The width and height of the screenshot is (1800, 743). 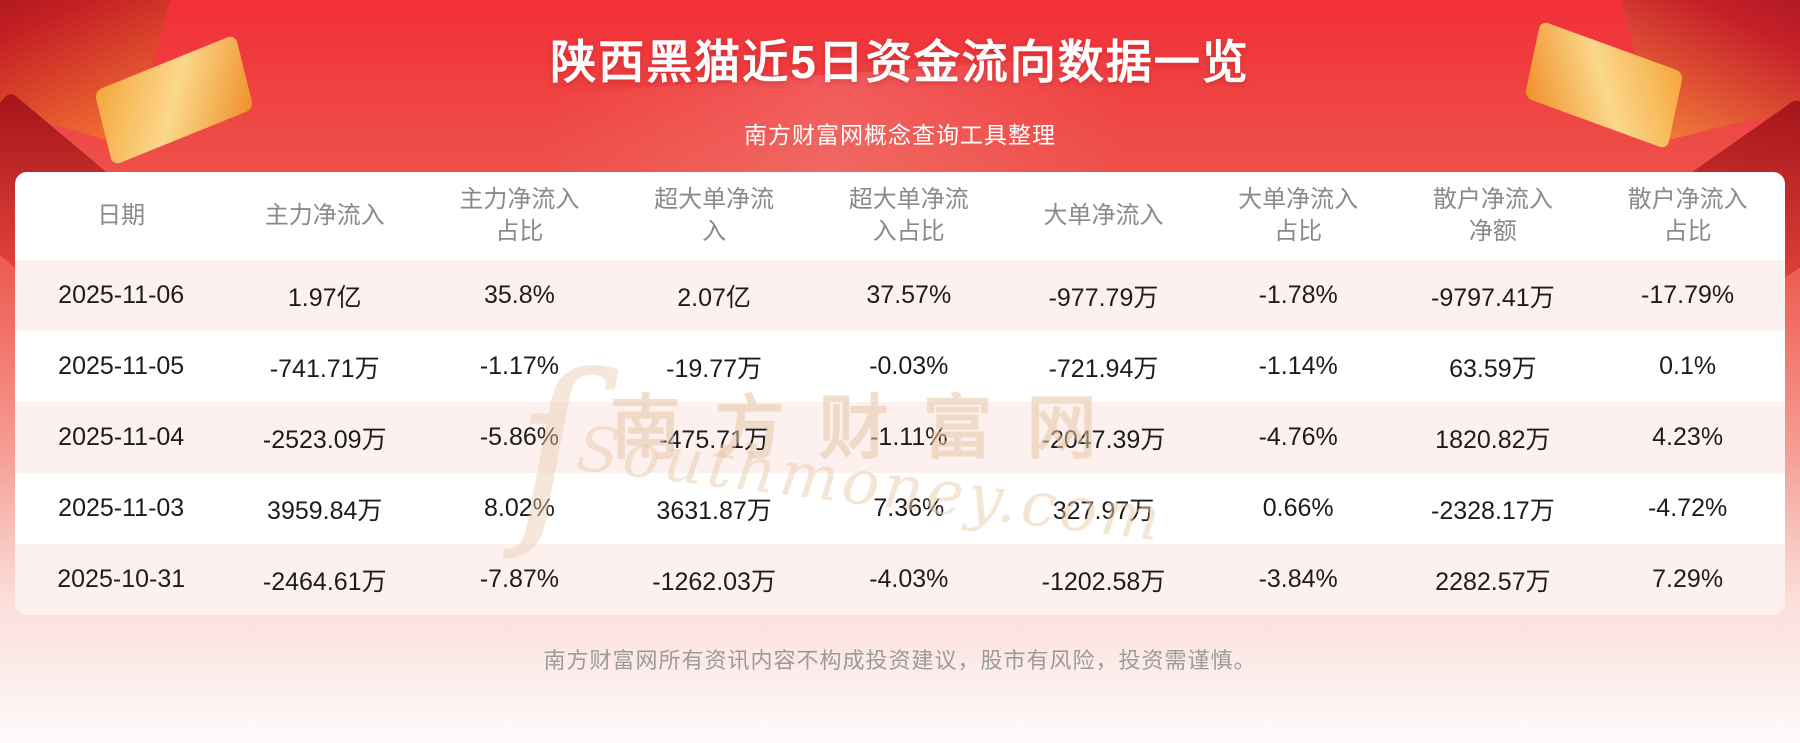 I want to click on cell-xl-order-net-inflow-ratio: 7.36%, so click(x=909, y=508).